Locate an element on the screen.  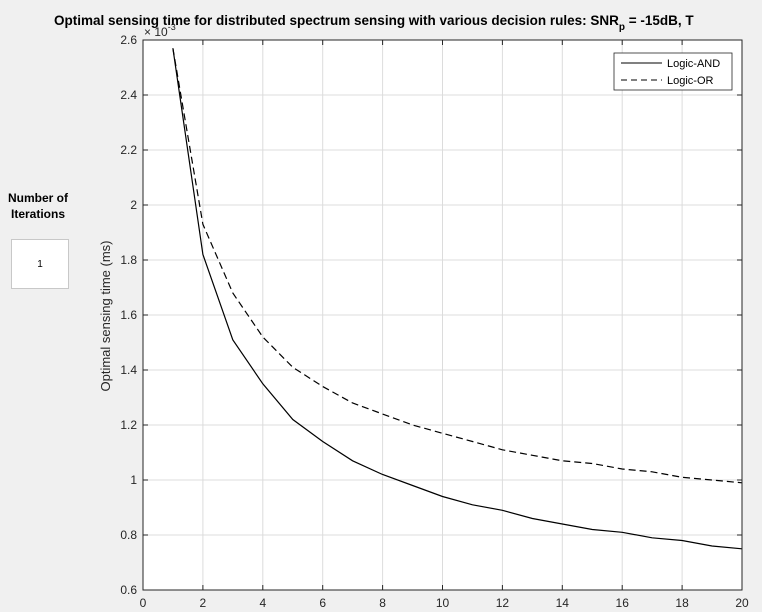
x-tick-label: 0 is located at coordinates (143, 603).